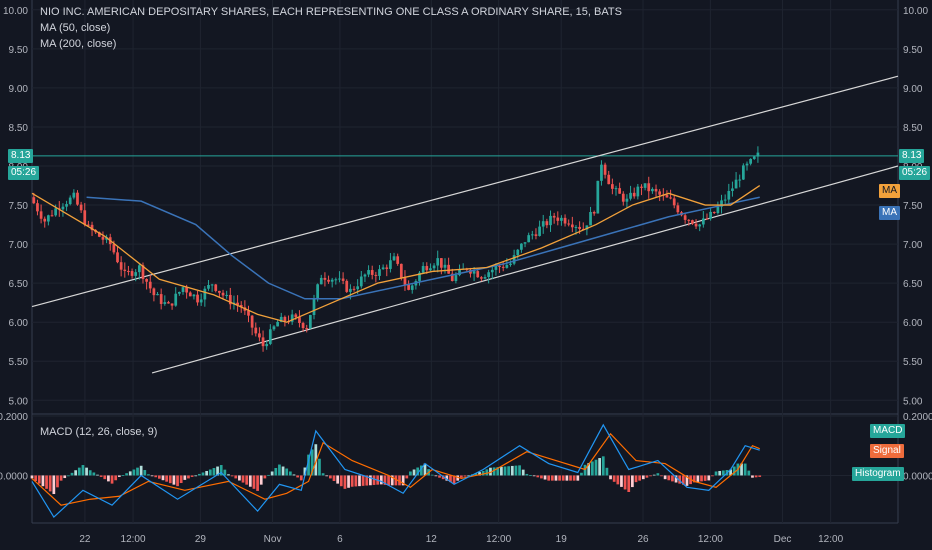  Describe the element at coordinates (887, 451) in the screenshot. I see `signal-legend-tag: Signal` at that location.